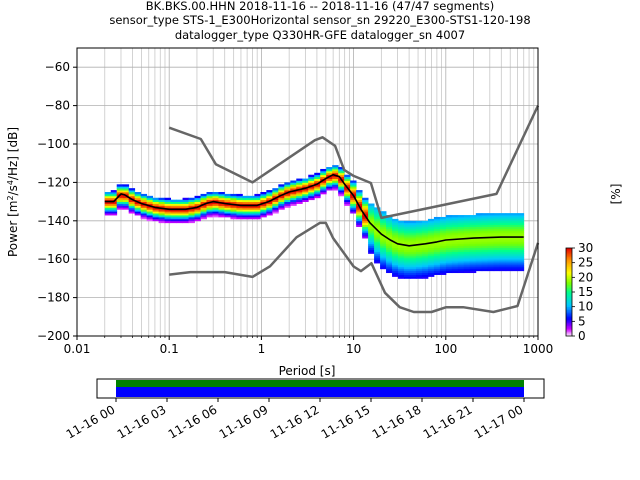 This screenshot has height=480, width=640. Describe the element at coordinates (582, 336) in the screenshot. I see `colorbar-tick-label: 0` at that location.